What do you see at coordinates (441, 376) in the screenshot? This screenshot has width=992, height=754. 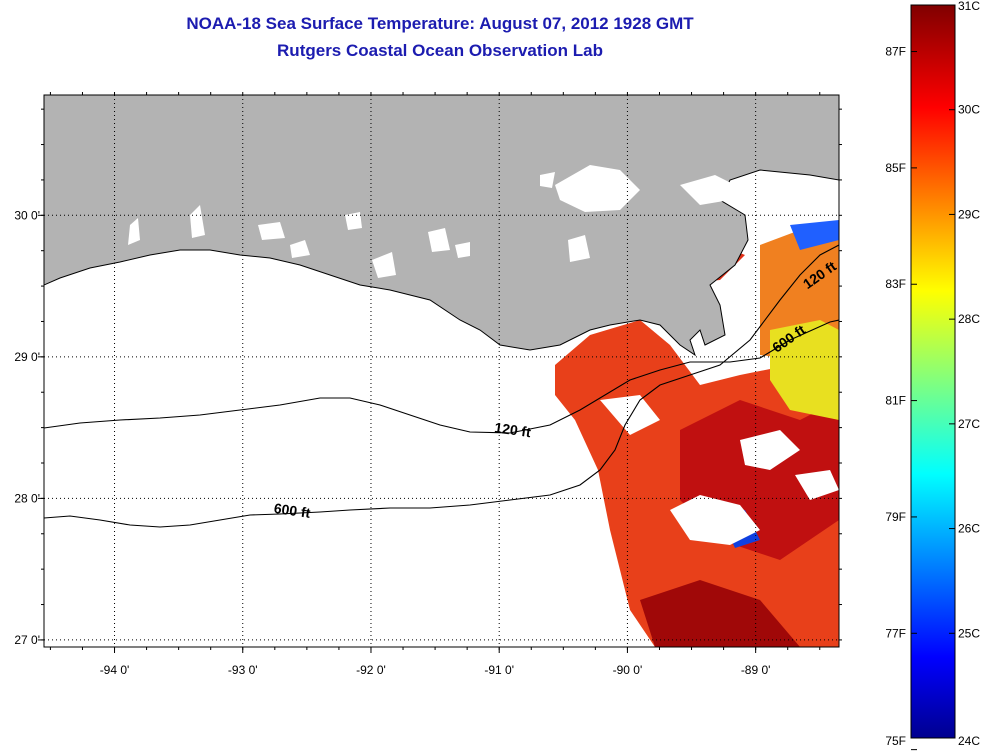 I see `isobath-120ft` at bounding box center [441, 376].